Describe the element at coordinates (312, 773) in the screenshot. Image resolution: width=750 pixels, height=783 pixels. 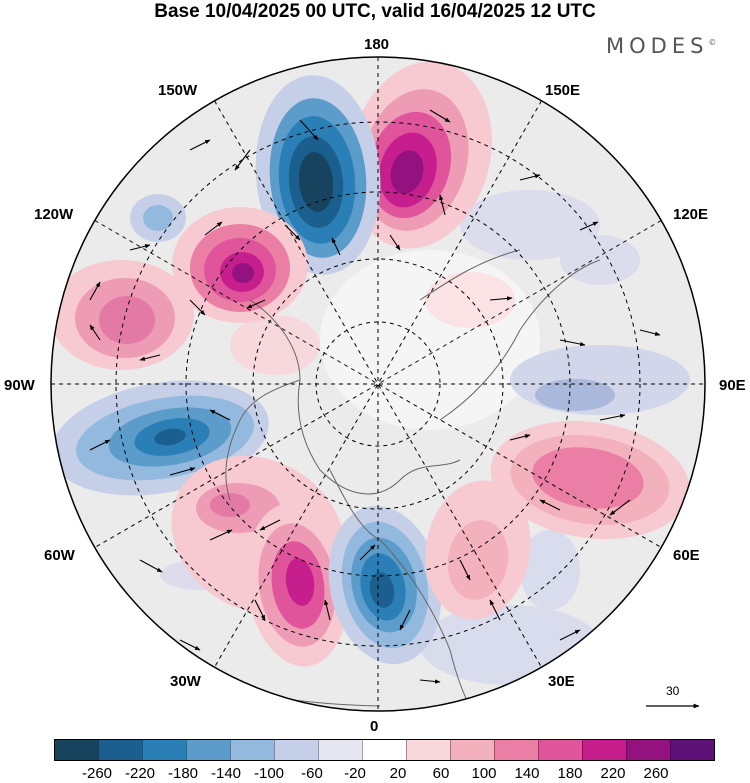
I see `colorbar-tick-label: -60` at that location.